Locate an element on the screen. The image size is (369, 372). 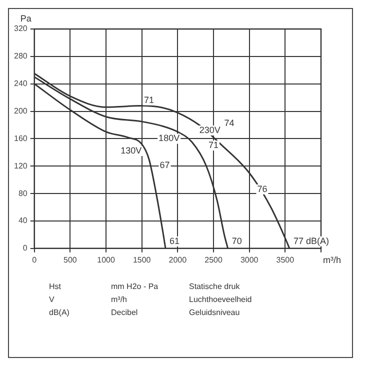
x-tick-label: 2500 is located at coordinates (213, 259).